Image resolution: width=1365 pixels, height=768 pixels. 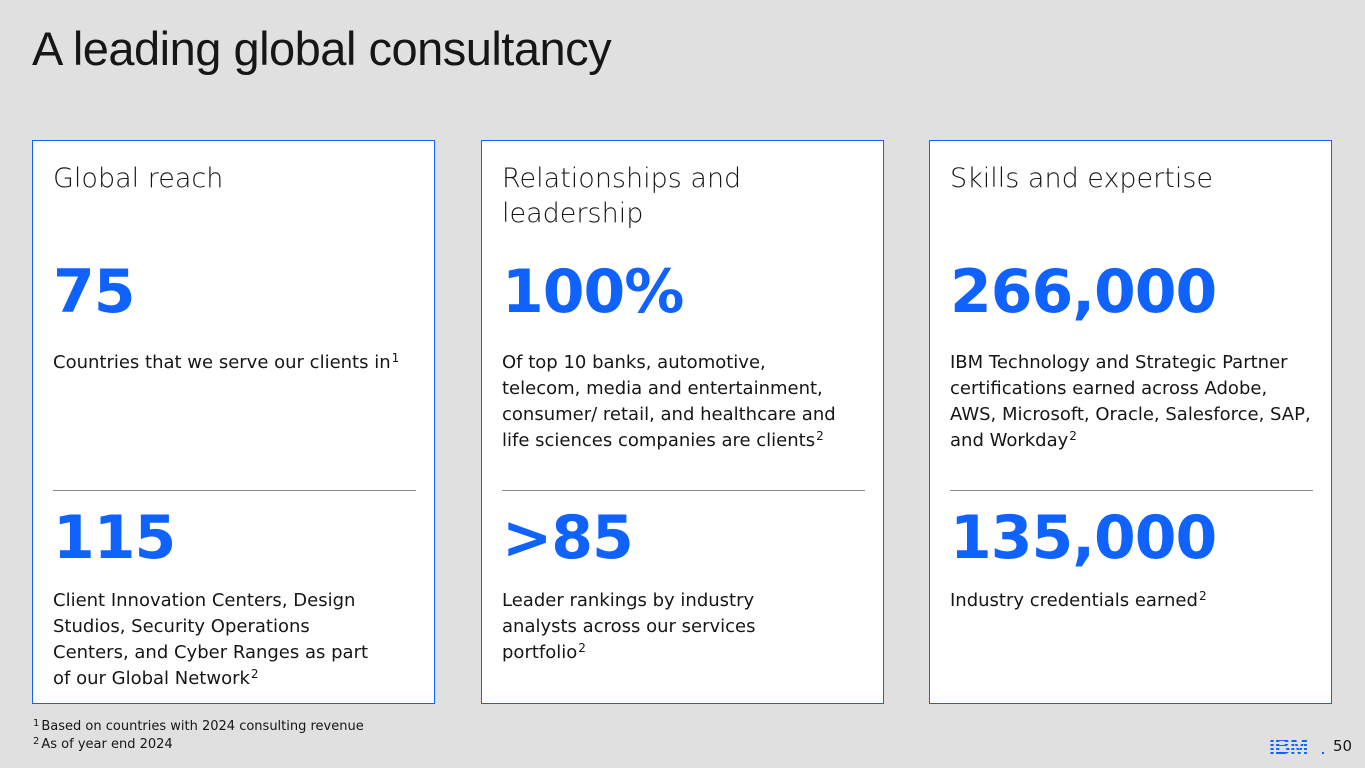 What do you see at coordinates (1083, 538) in the screenshot?
I see `stat-industry-credentials: 135,000` at bounding box center [1083, 538].